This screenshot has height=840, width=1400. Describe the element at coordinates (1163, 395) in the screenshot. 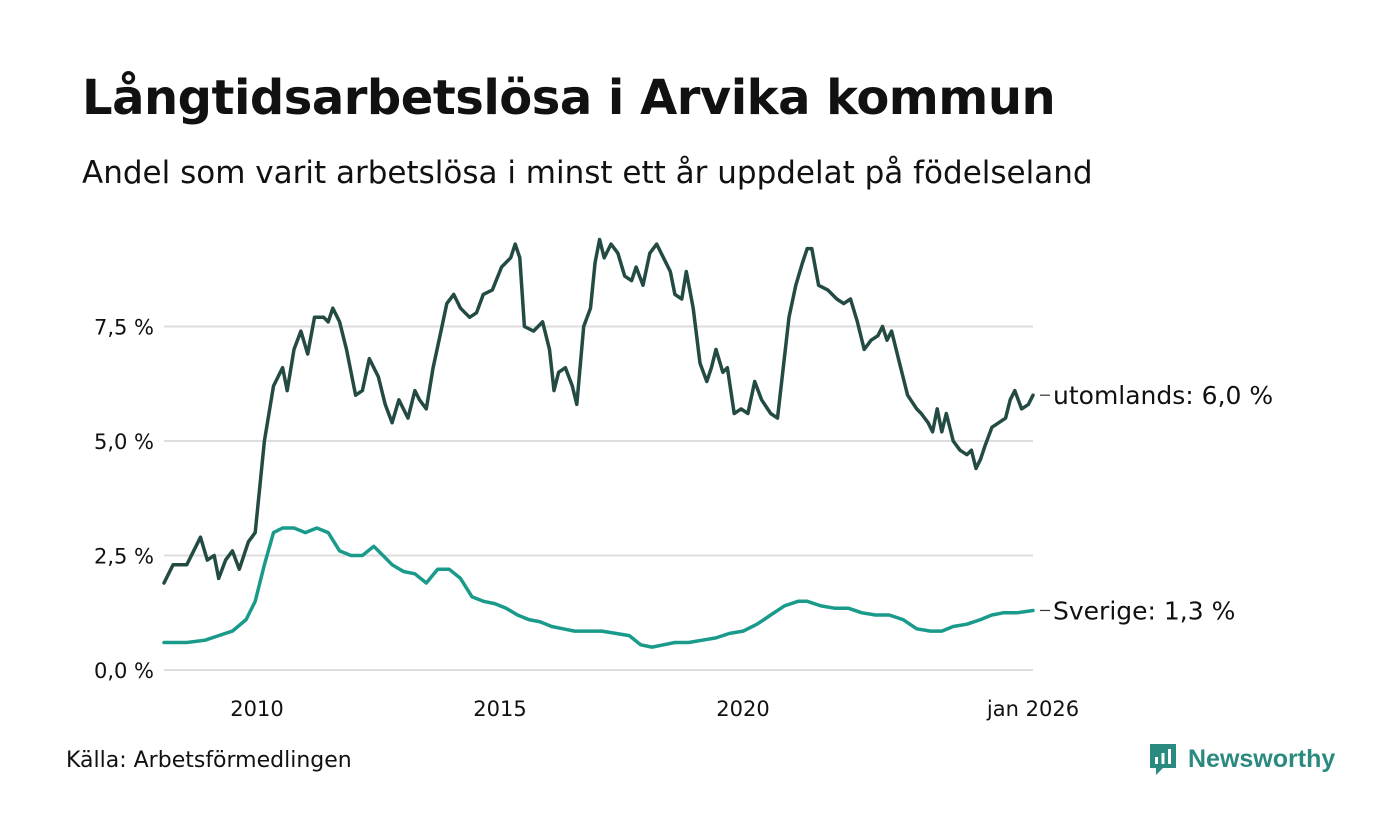

I see `end-label-utomlands: utomlands: 6,0 %` at that location.